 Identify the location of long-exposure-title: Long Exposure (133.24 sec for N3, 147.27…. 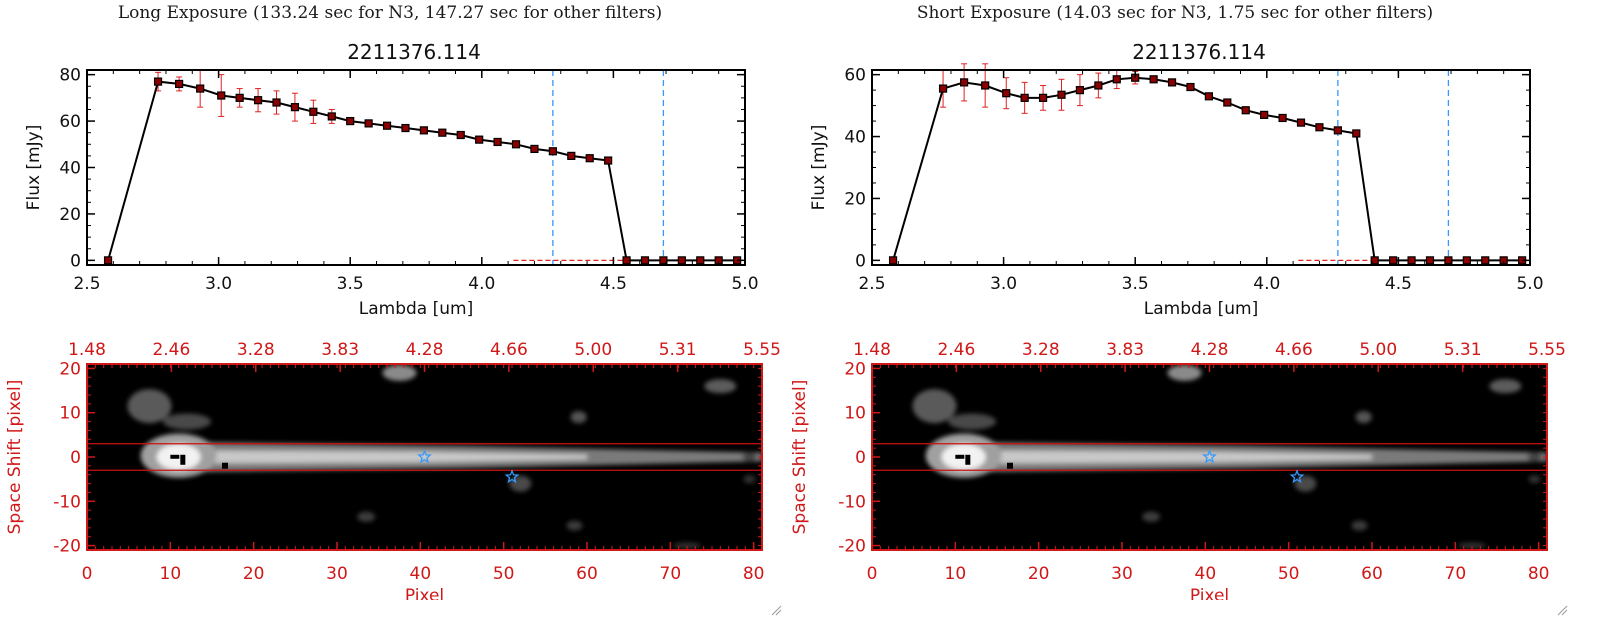
(390, 13).